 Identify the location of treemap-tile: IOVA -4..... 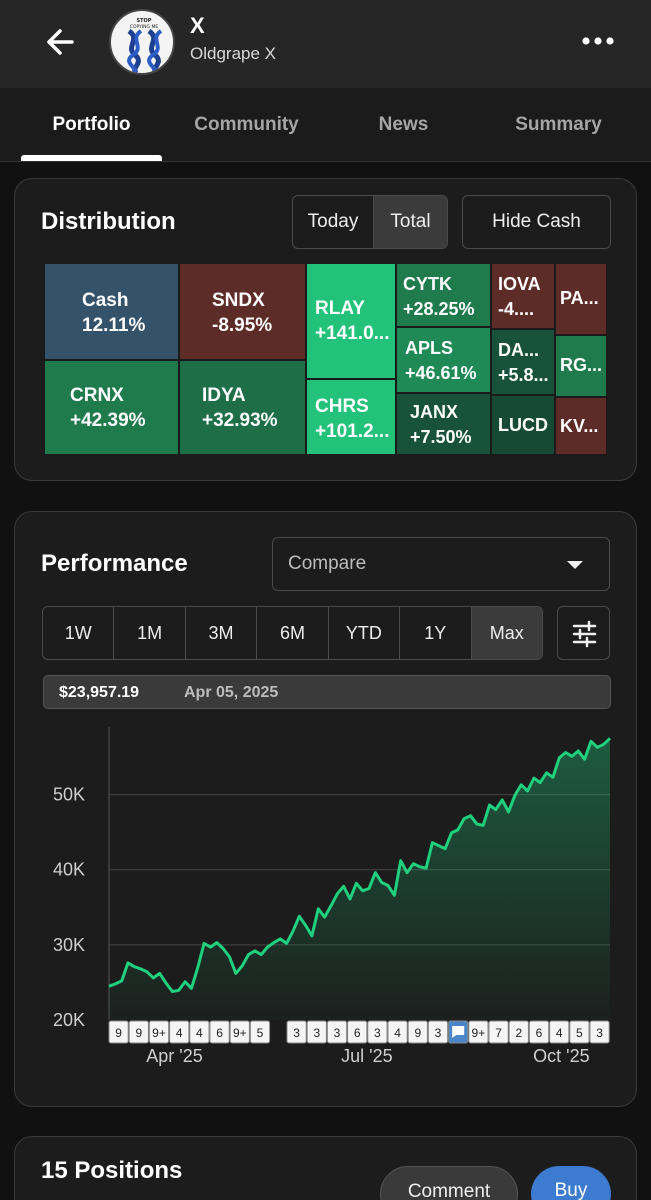
(523, 296).